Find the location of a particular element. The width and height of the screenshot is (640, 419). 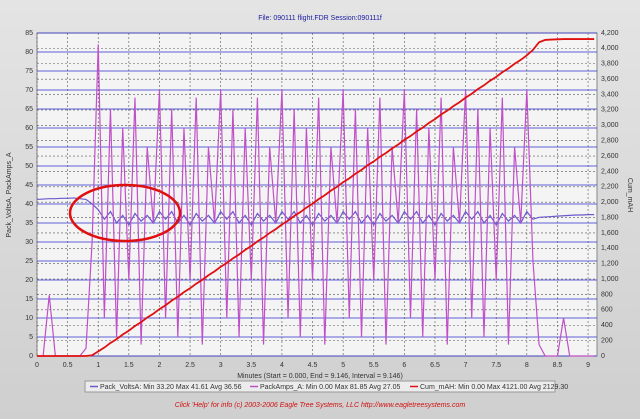

x-tick-label: 3.5 is located at coordinates (251, 365).